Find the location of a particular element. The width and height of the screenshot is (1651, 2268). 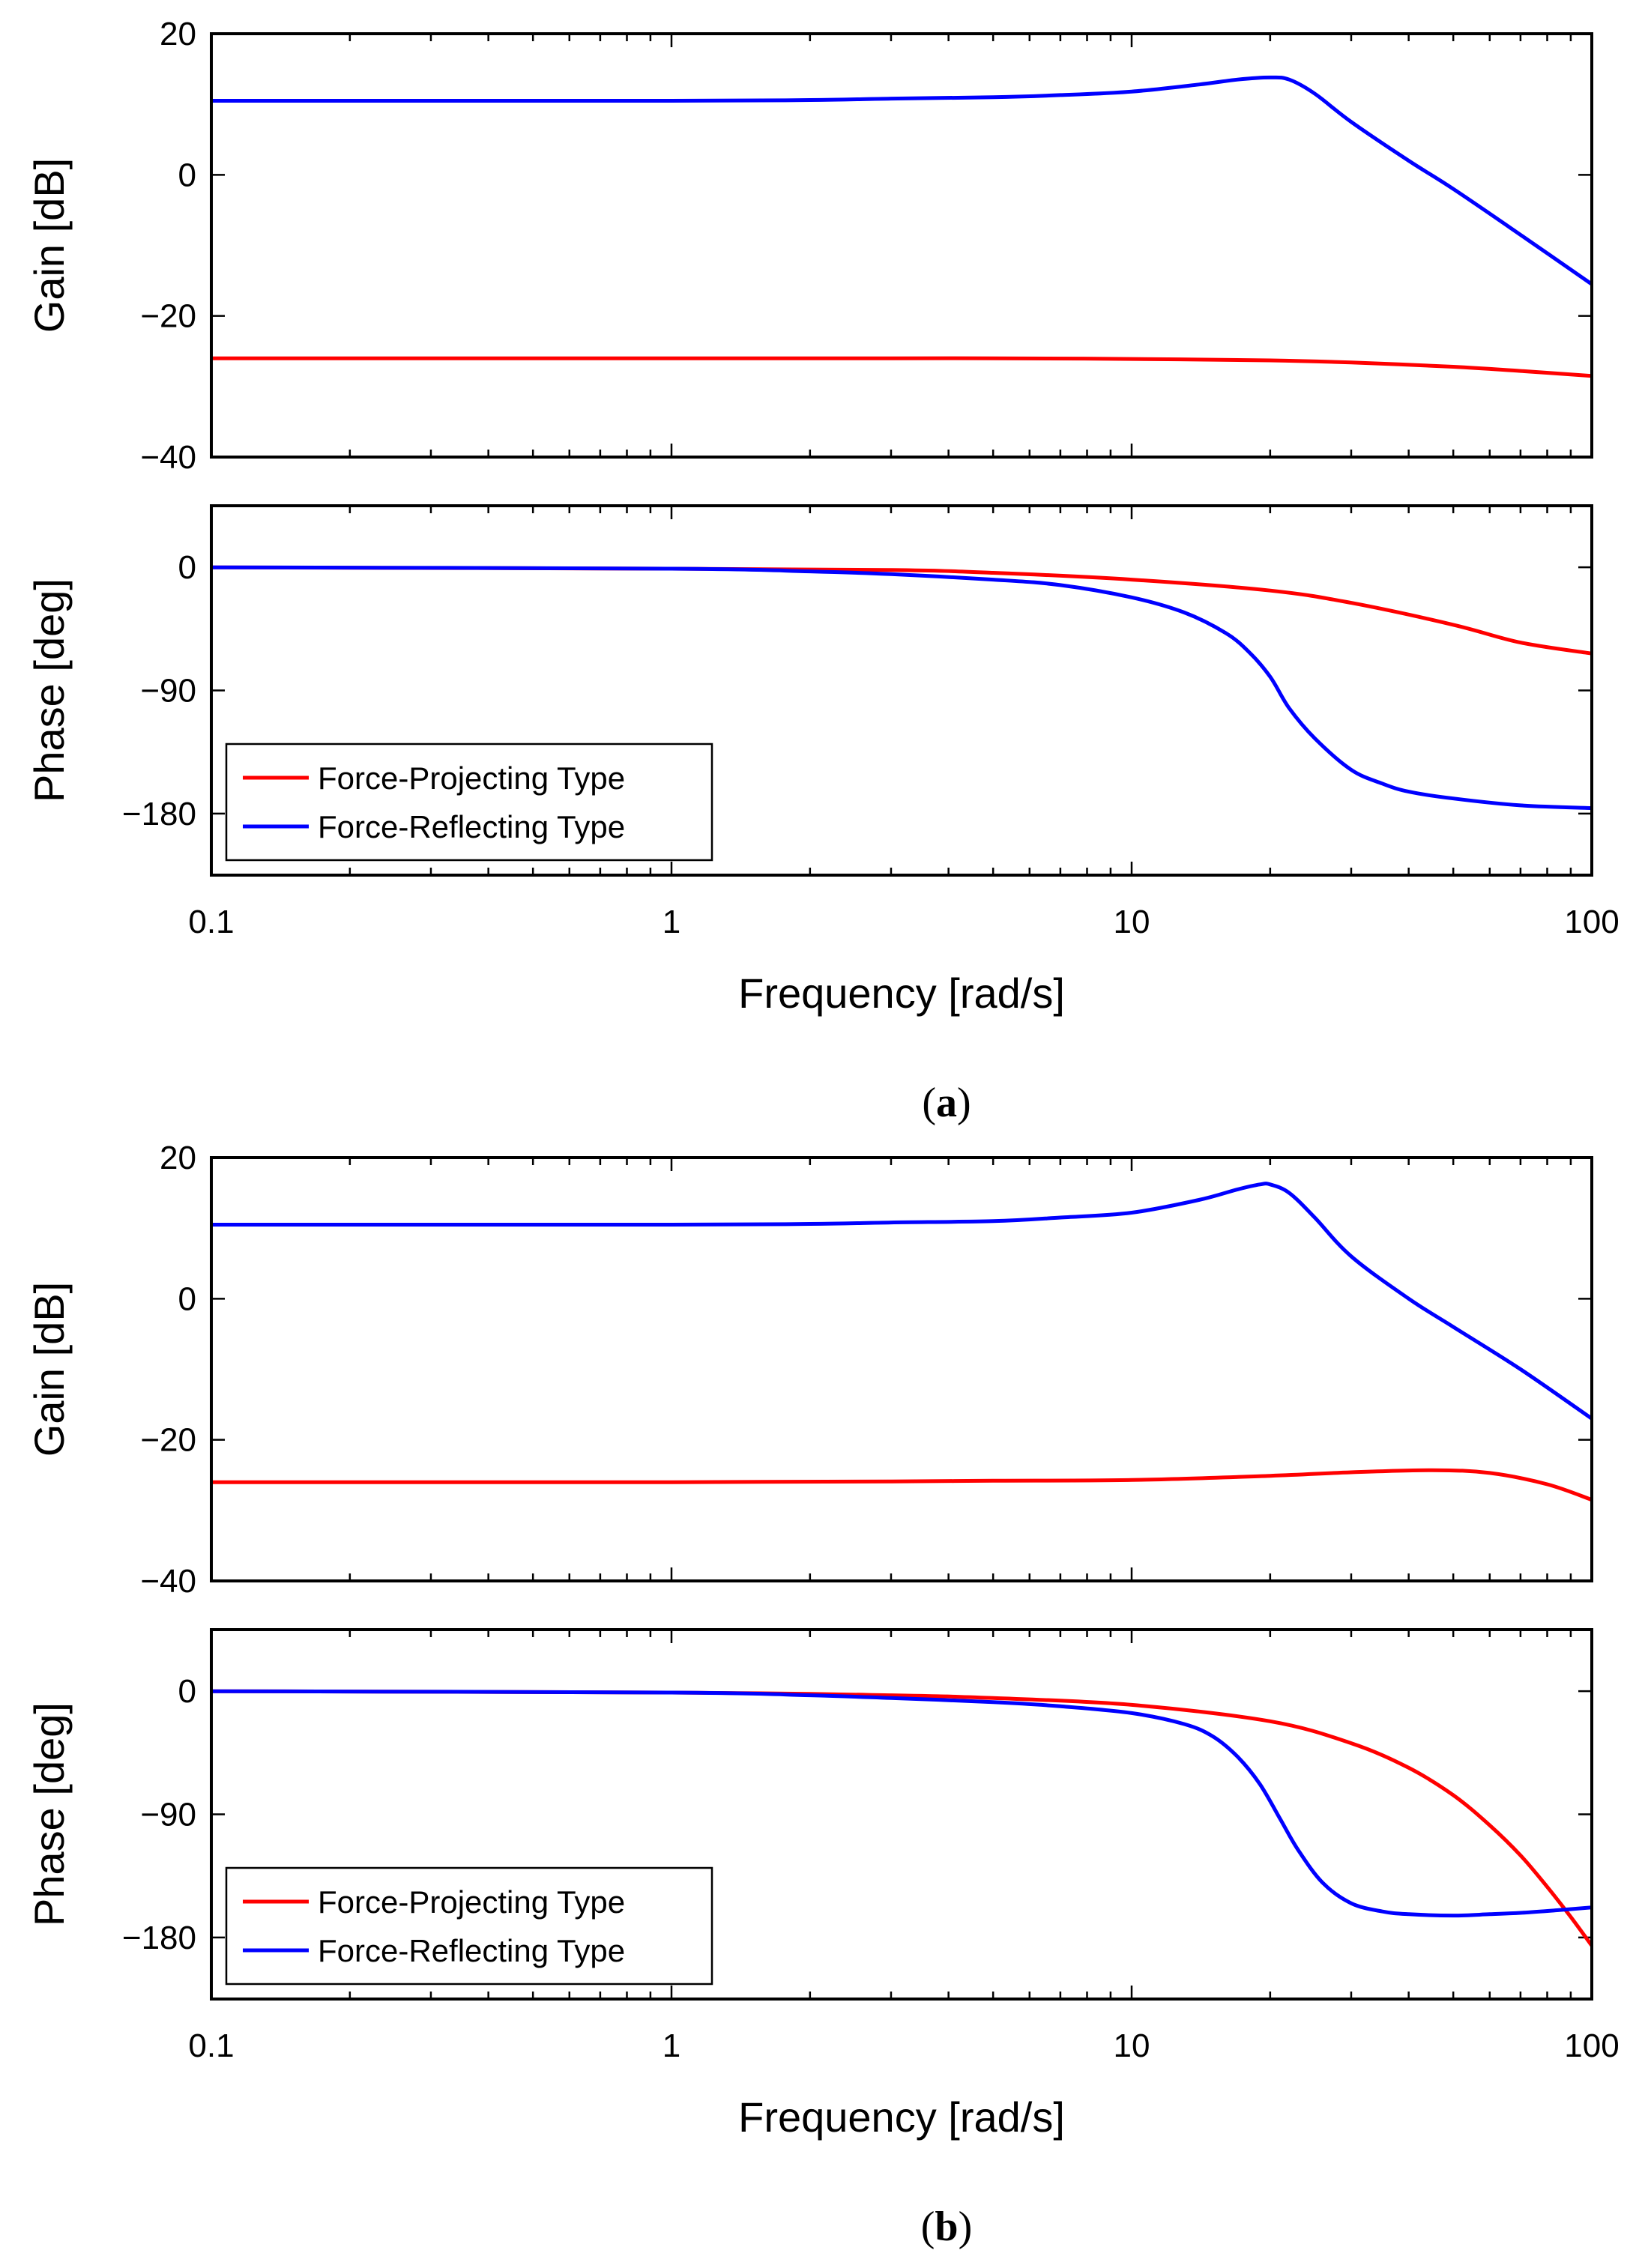

fig-b-phase-axes-frame is located at coordinates (901, 1814).